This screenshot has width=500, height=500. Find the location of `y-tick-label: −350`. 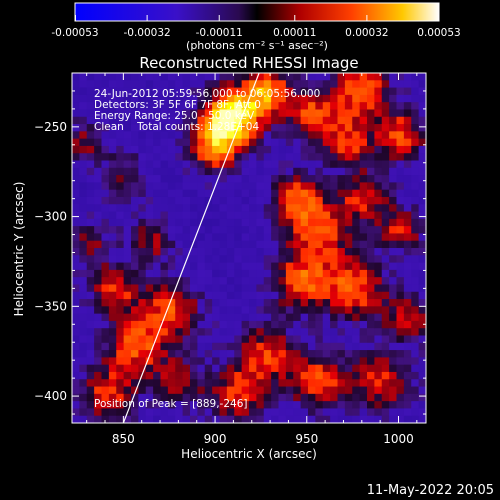

y-tick-label: −350 is located at coordinates (50, 306).